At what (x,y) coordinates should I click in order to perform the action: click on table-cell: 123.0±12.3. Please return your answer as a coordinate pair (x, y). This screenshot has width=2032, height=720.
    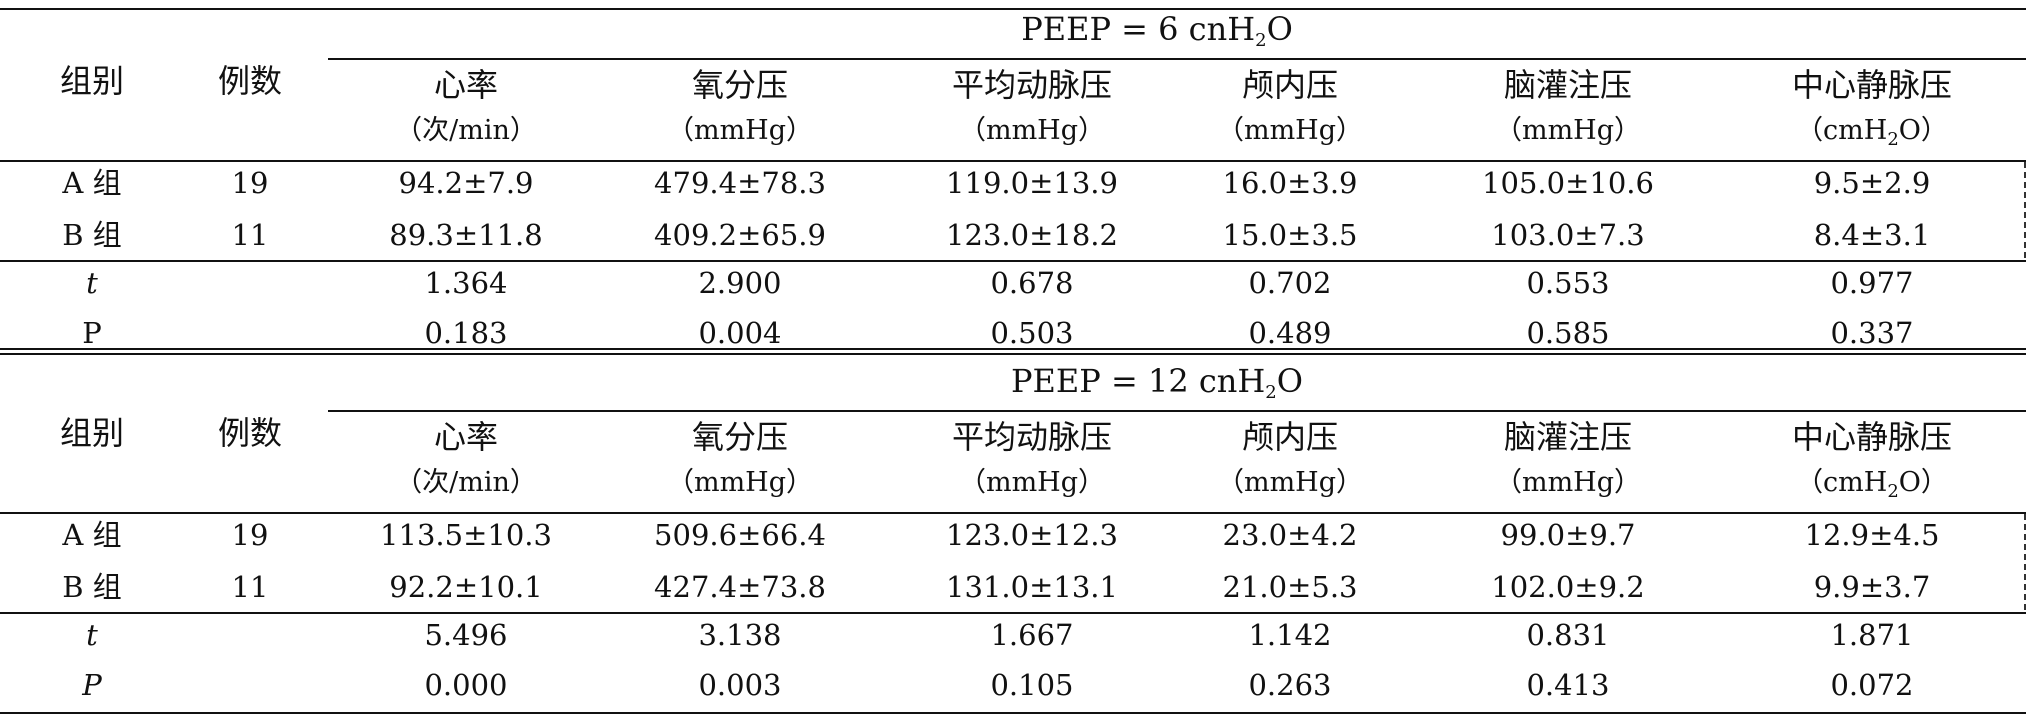
    Looking at the image, I should click on (1032, 535).